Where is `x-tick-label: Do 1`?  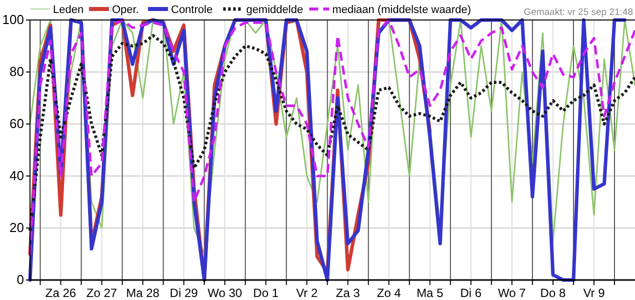 x-tick-label: Do 1 is located at coordinates (266, 293).